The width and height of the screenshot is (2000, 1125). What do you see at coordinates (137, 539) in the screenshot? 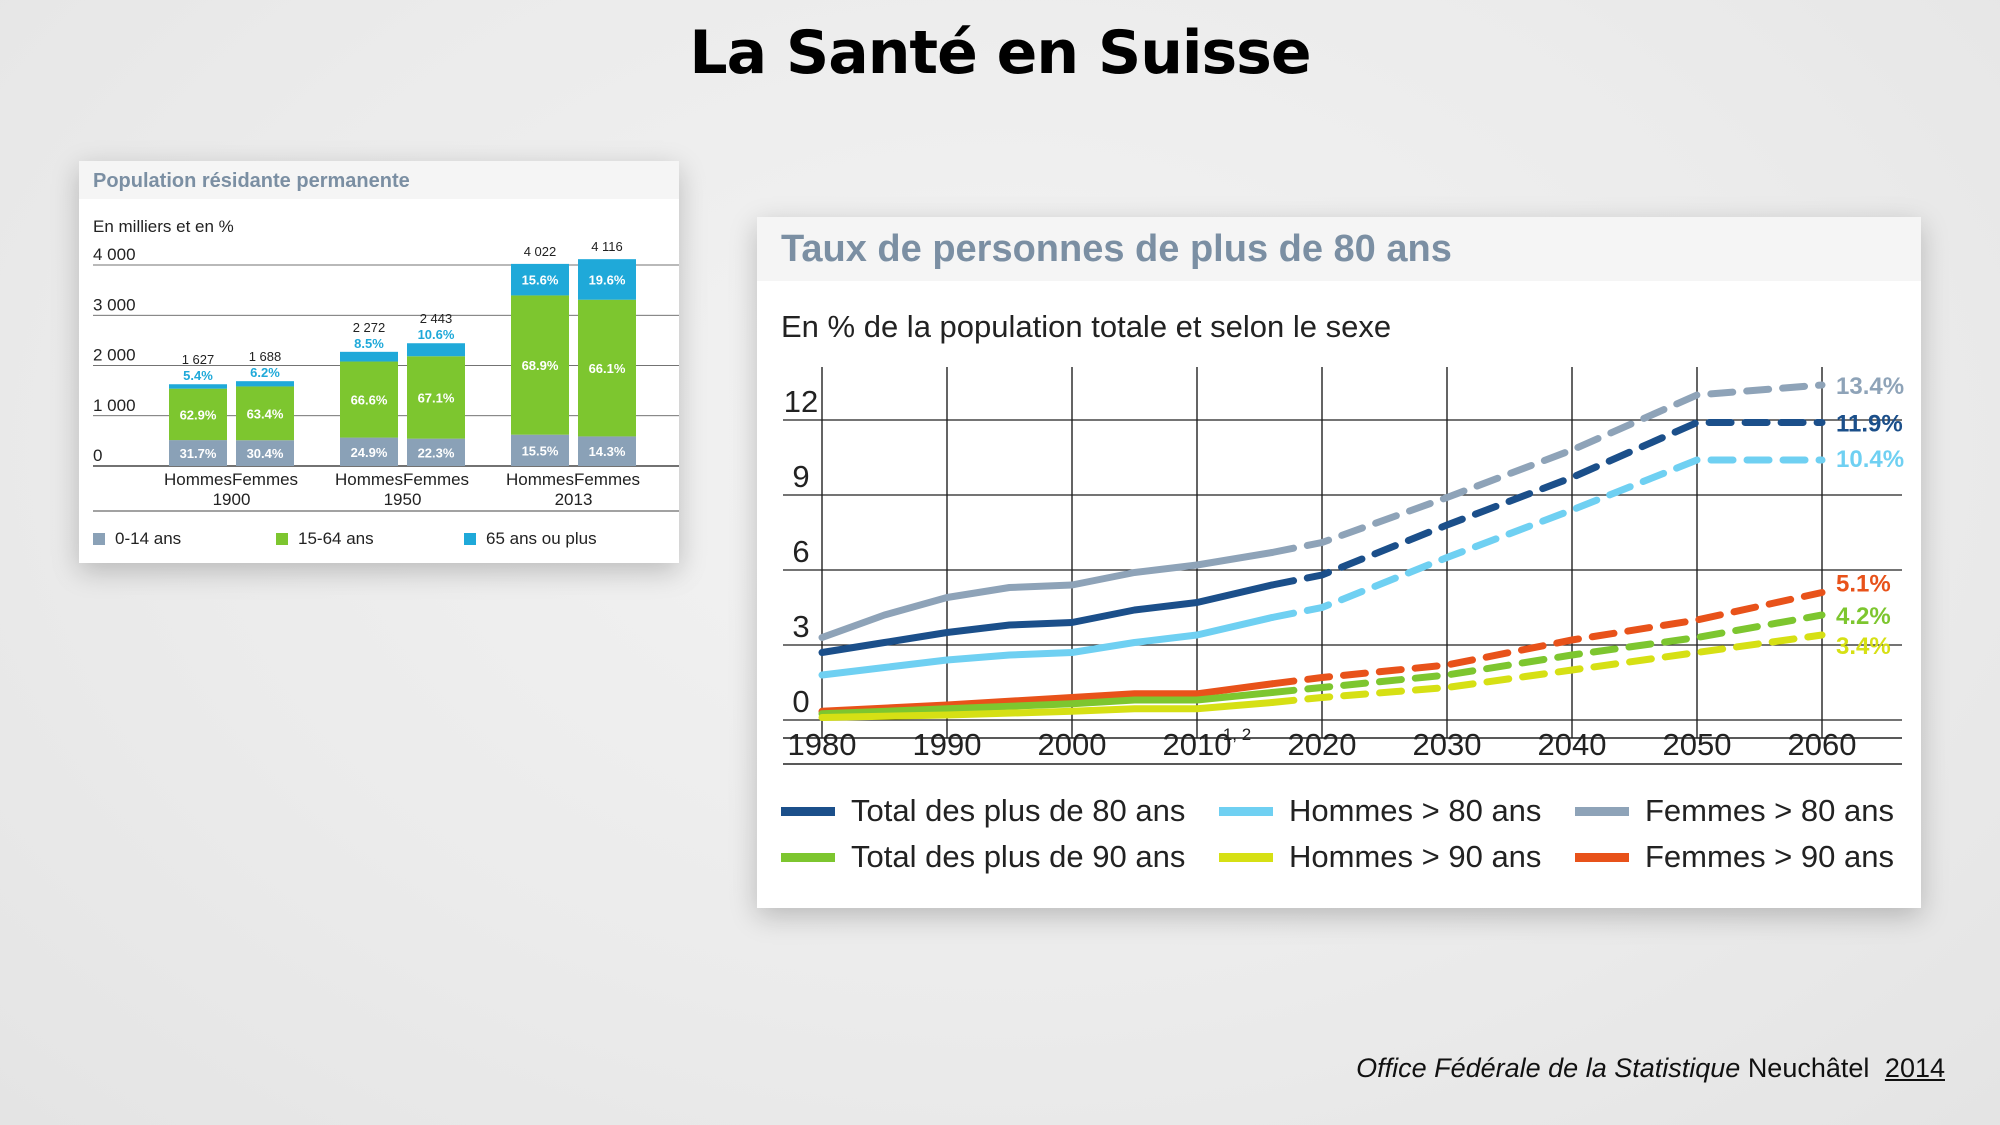
I see `legend-item-0-14: 0-14 ans` at bounding box center [137, 539].